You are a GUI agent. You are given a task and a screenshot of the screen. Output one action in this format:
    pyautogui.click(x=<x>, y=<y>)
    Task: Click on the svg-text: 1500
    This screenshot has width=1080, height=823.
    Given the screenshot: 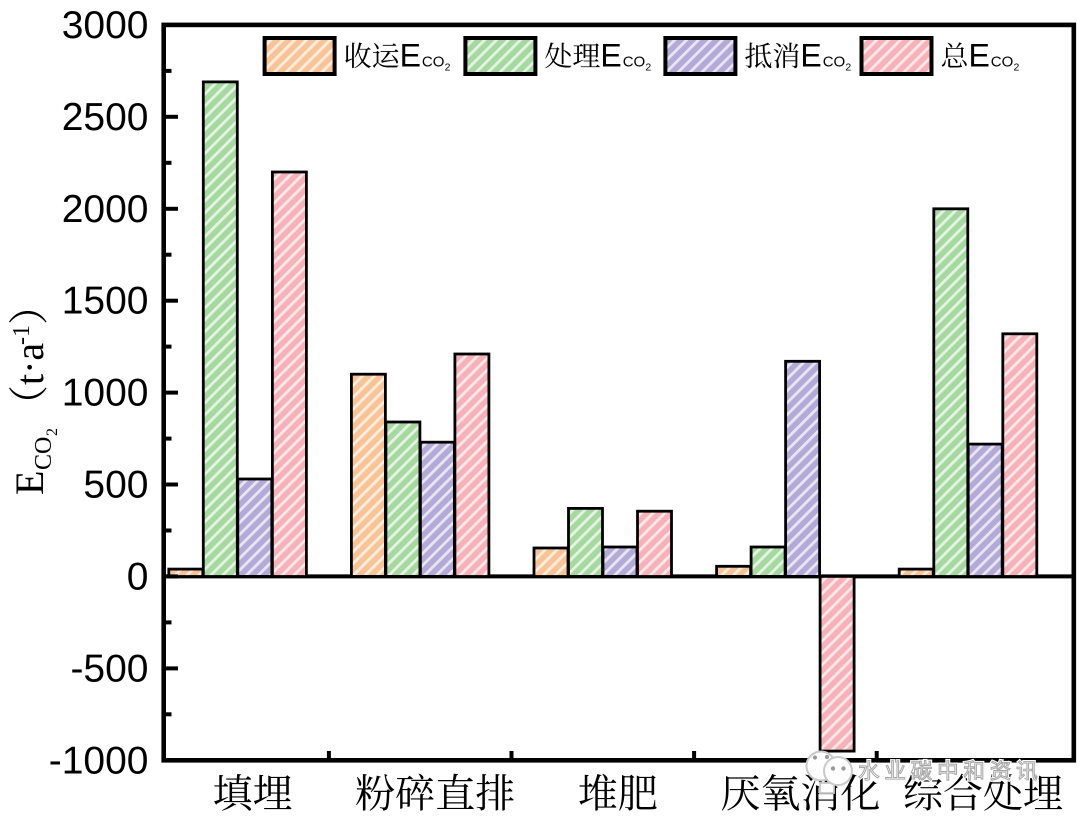 What is the action you would take?
    pyautogui.click(x=105, y=301)
    